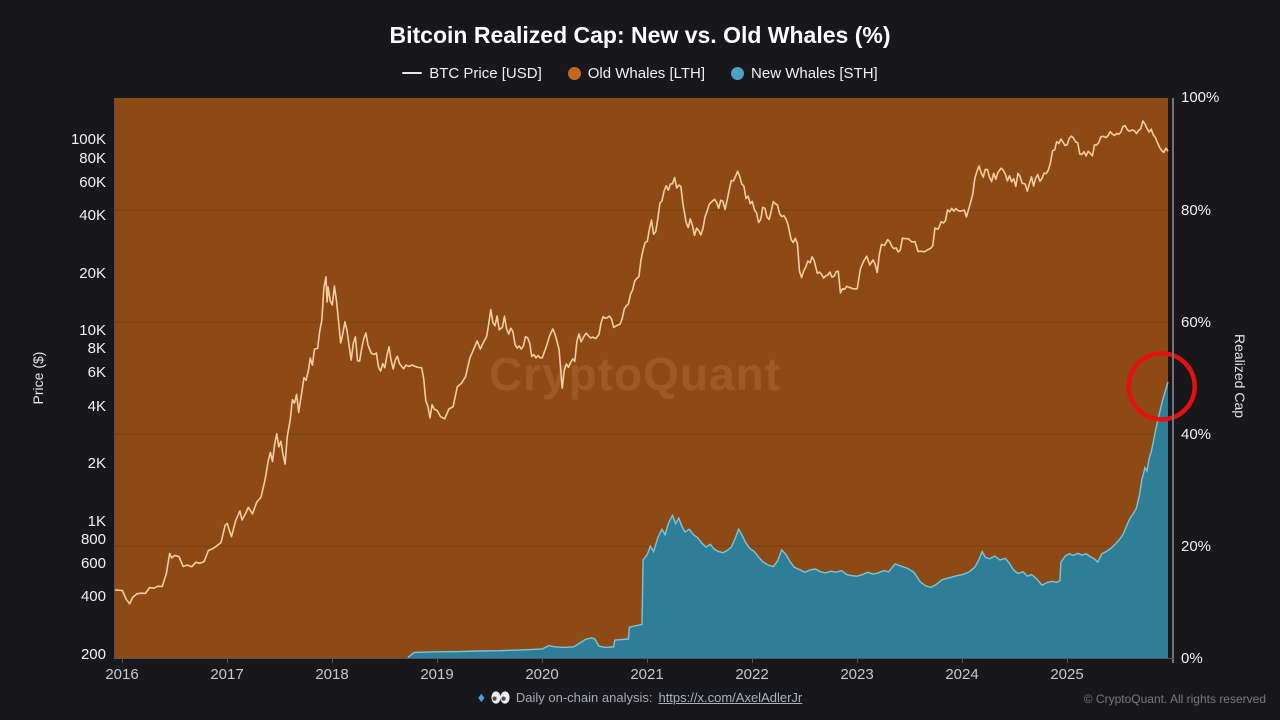 Image resolution: width=1280 pixels, height=720 pixels. I want to click on year-tick-label: 2019, so click(437, 674).